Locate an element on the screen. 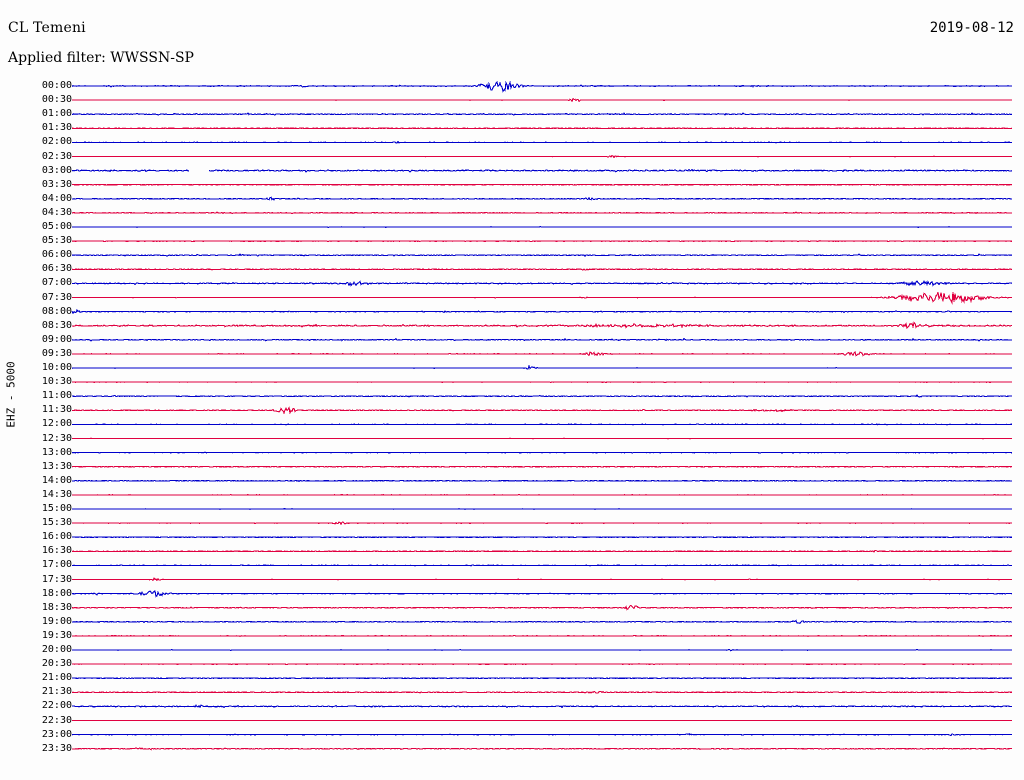 This screenshot has height=780, width=1024. time-axis-tick-label: 18:30 is located at coordinates (56, 607).